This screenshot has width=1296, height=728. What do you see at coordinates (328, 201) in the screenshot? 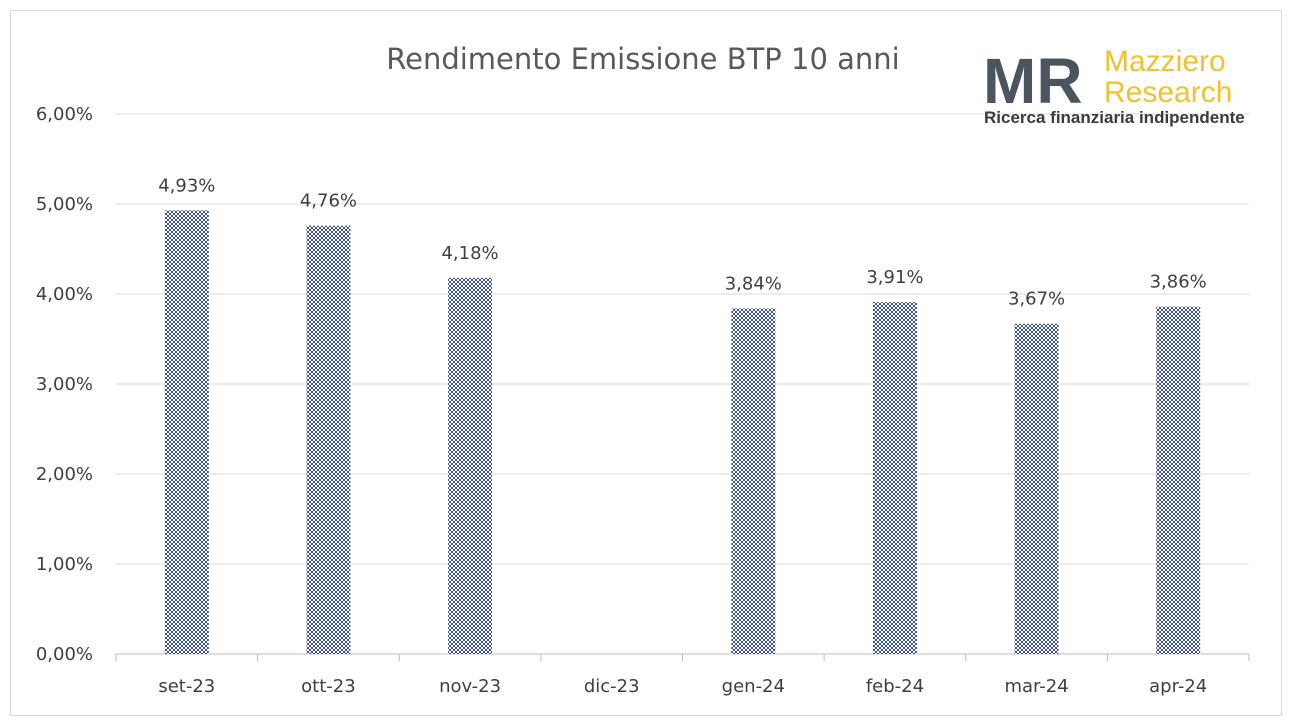
I see `data-label-ott-23: 4,76%` at bounding box center [328, 201].